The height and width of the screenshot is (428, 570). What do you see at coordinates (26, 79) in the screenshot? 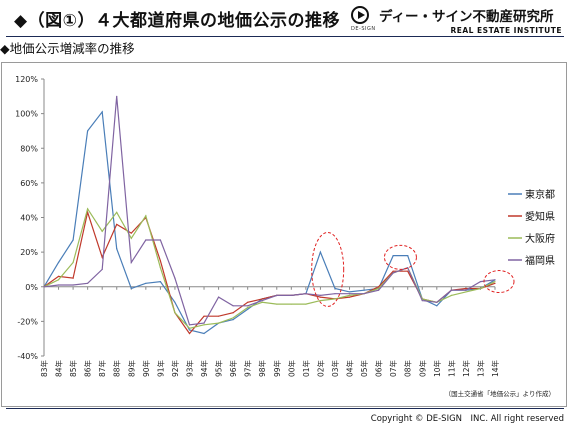
I see `y-tick-label: 120%` at bounding box center [26, 79].